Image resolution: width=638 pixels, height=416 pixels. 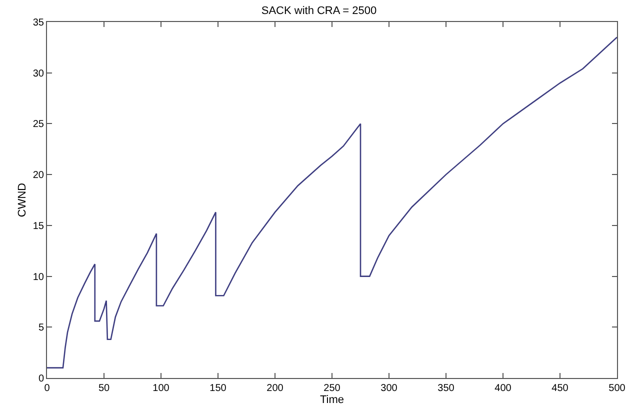 I want to click on x-tick-label: 50, so click(x=104, y=388).